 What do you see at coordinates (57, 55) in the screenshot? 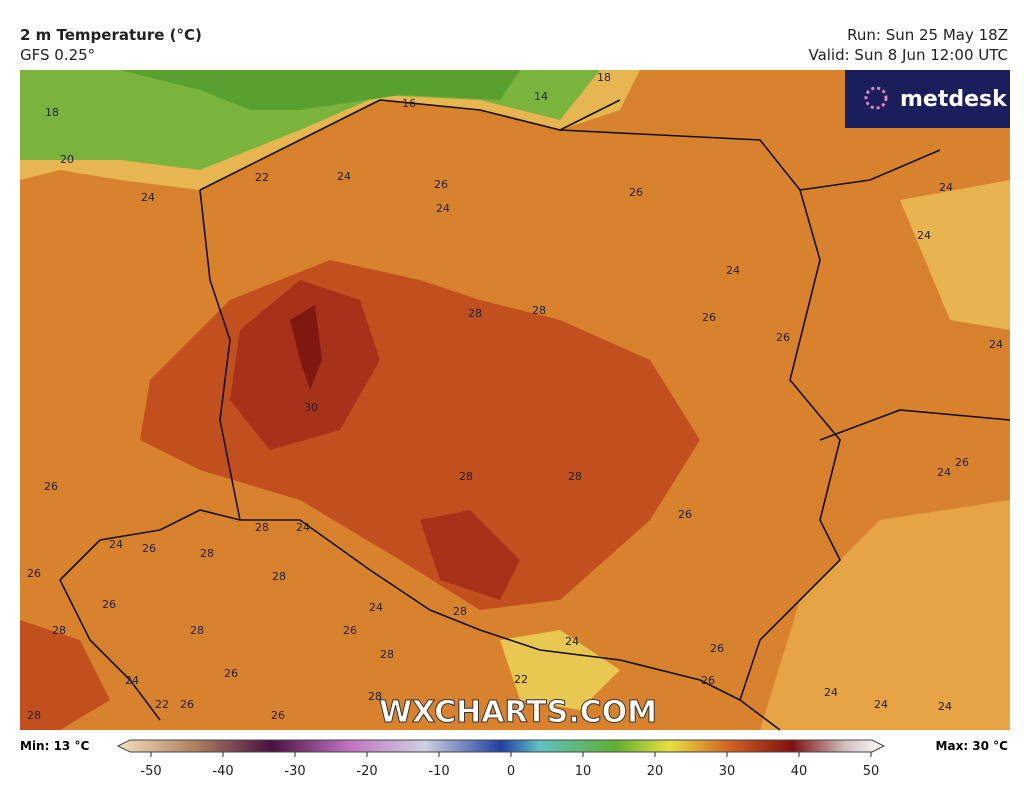
I see `model: GFS 0.25°` at bounding box center [57, 55].